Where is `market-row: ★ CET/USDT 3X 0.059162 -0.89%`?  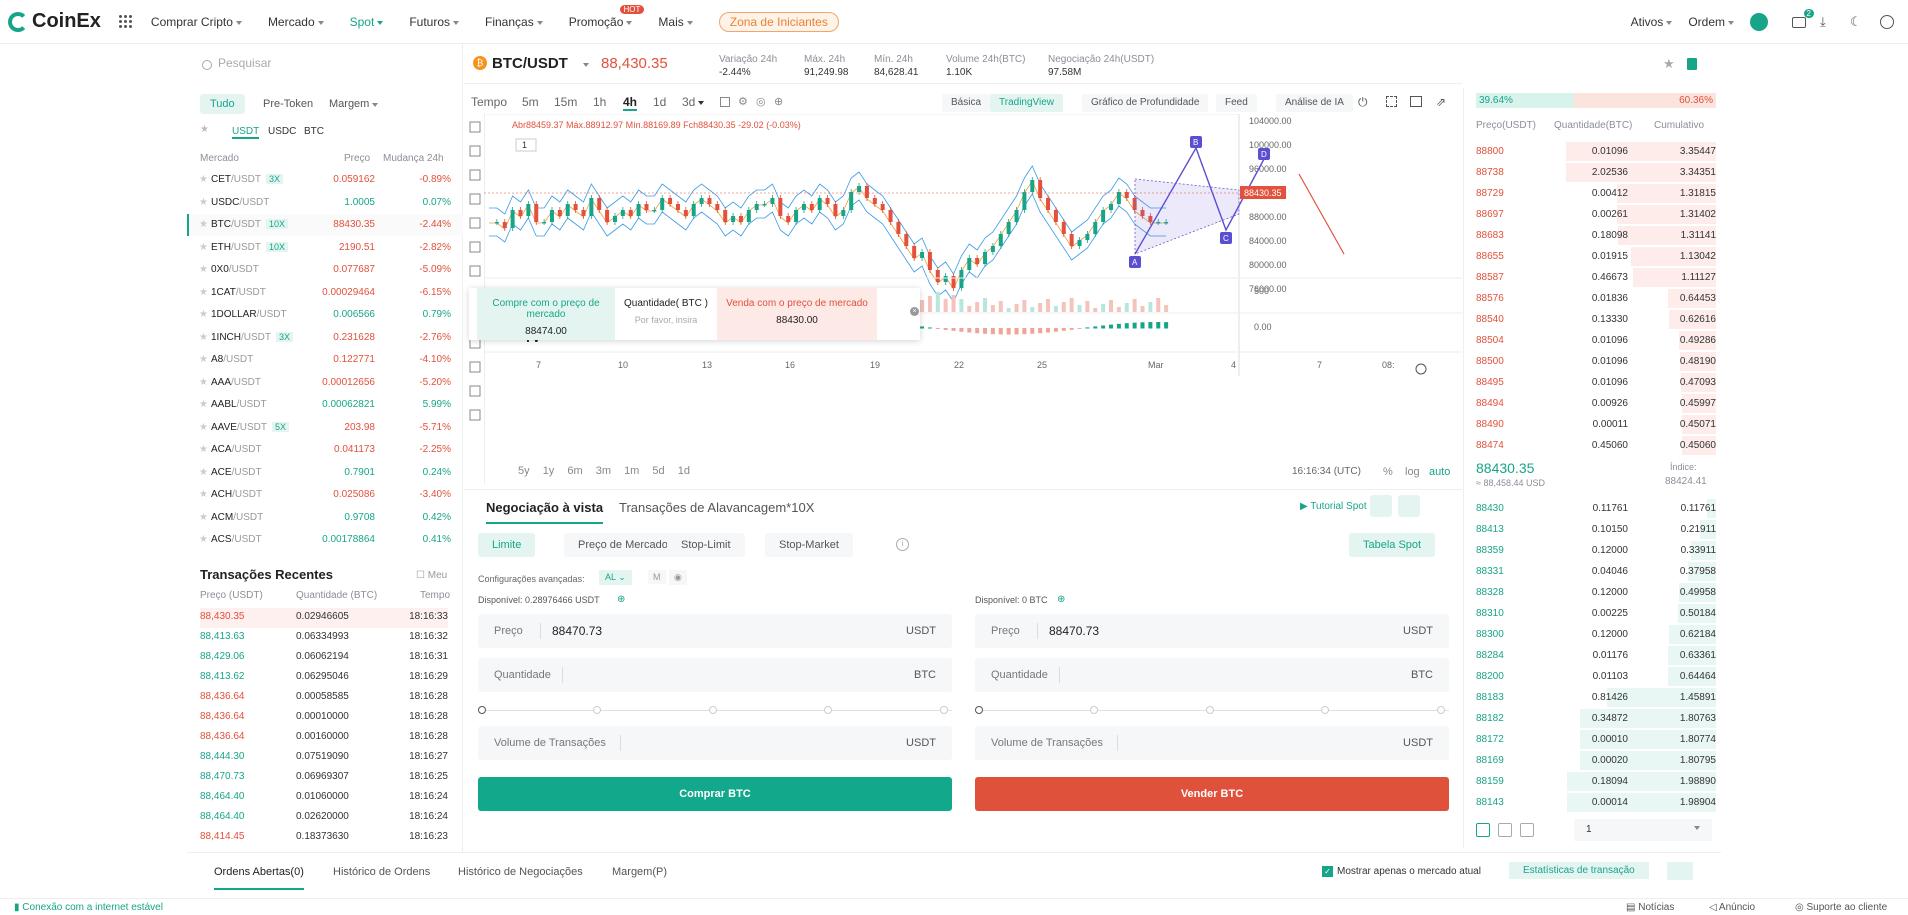 market-row: ★ CET/USDT 3X 0.059162 -0.89% is located at coordinates (325, 179).